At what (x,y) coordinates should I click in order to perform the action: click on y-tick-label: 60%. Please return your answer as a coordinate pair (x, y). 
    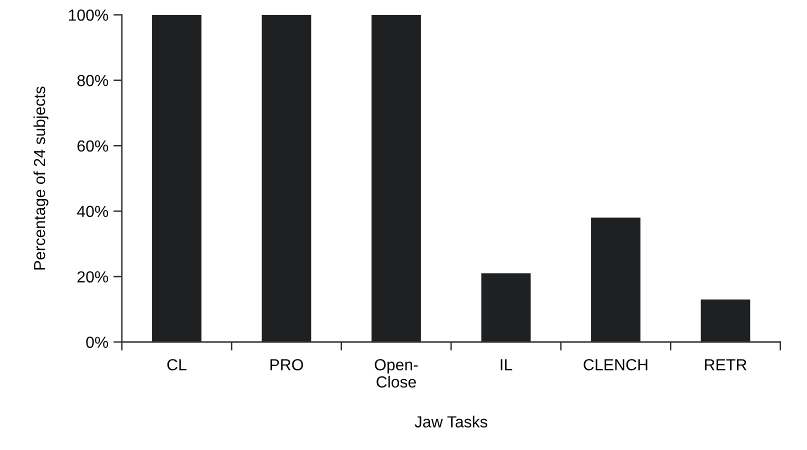
    Looking at the image, I should click on (93, 146).